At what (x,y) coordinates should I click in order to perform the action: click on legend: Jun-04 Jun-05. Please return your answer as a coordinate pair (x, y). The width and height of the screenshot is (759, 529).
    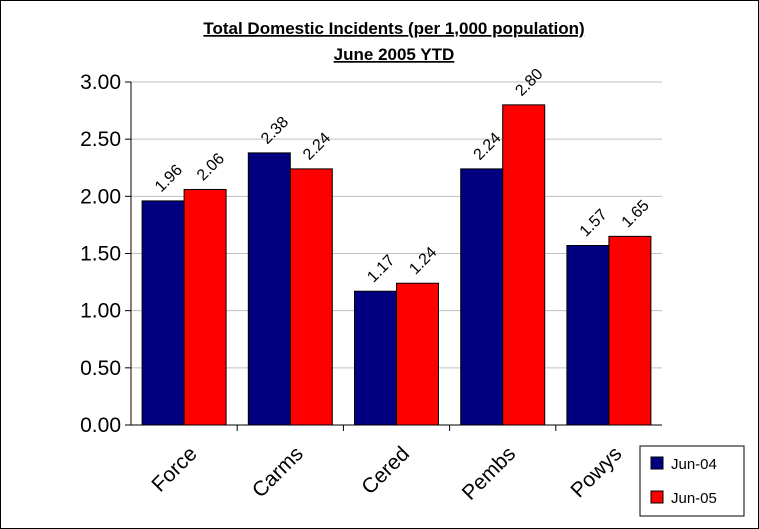
    Looking at the image, I should click on (692, 481).